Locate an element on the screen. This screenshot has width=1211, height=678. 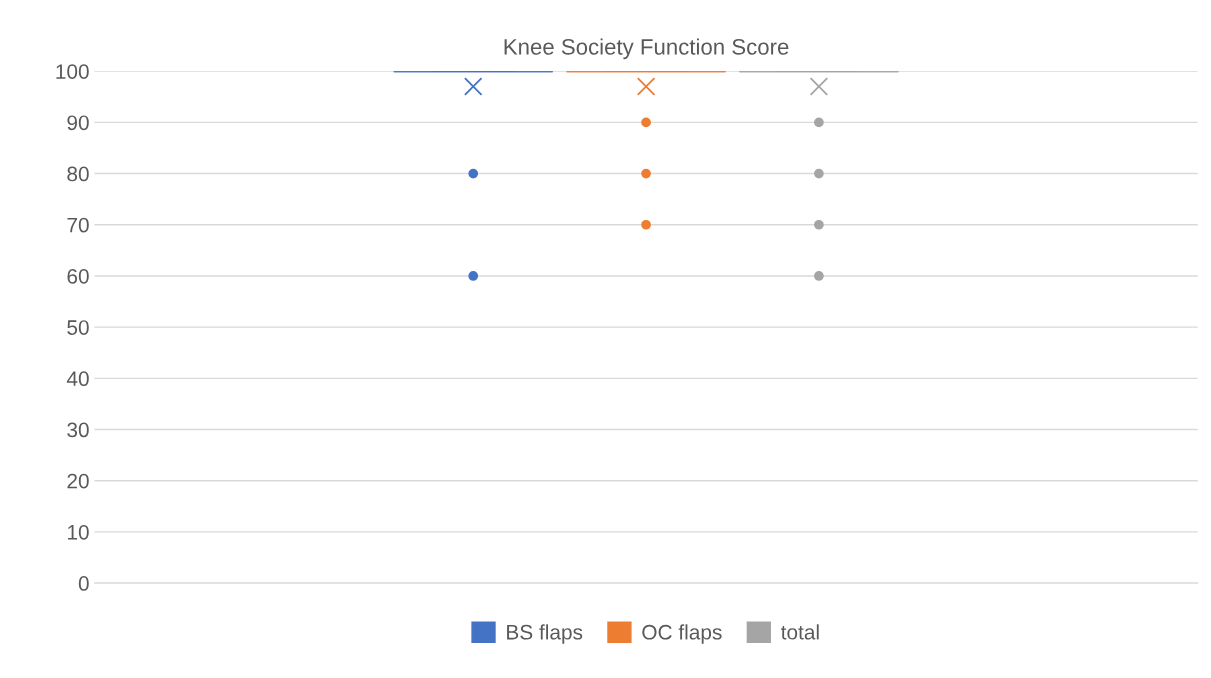
legend-label: BS flaps is located at coordinates (545, 634).